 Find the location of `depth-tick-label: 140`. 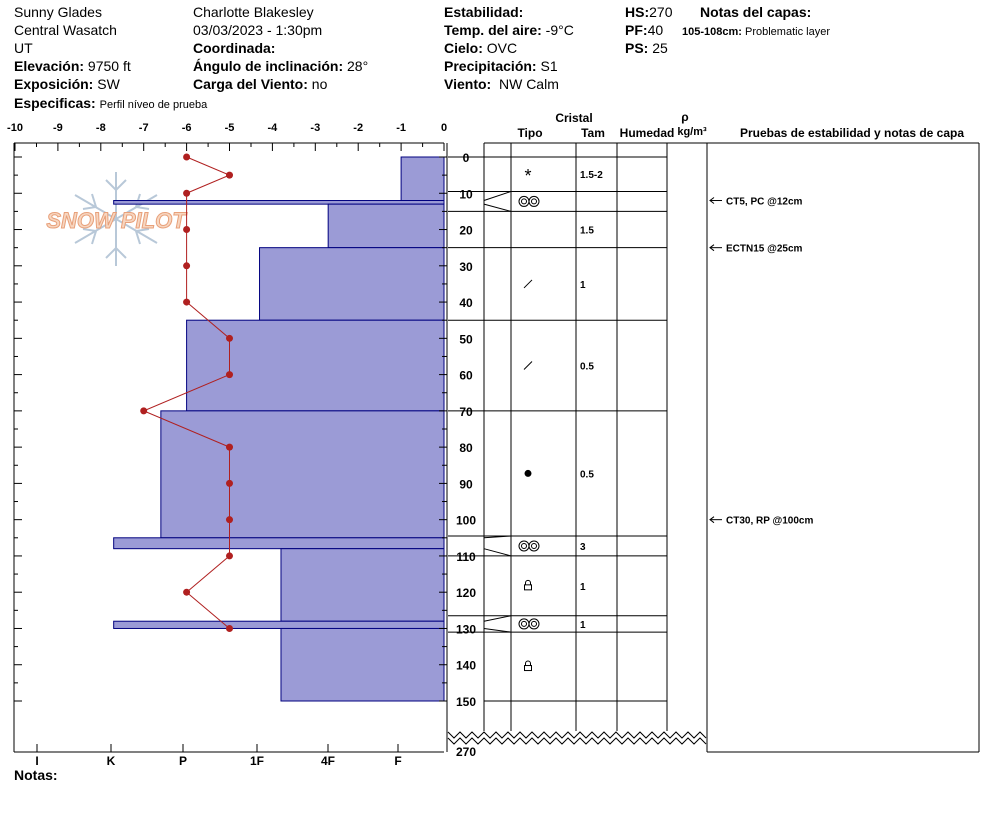

depth-tick-label: 140 is located at coordinates (466, 666).